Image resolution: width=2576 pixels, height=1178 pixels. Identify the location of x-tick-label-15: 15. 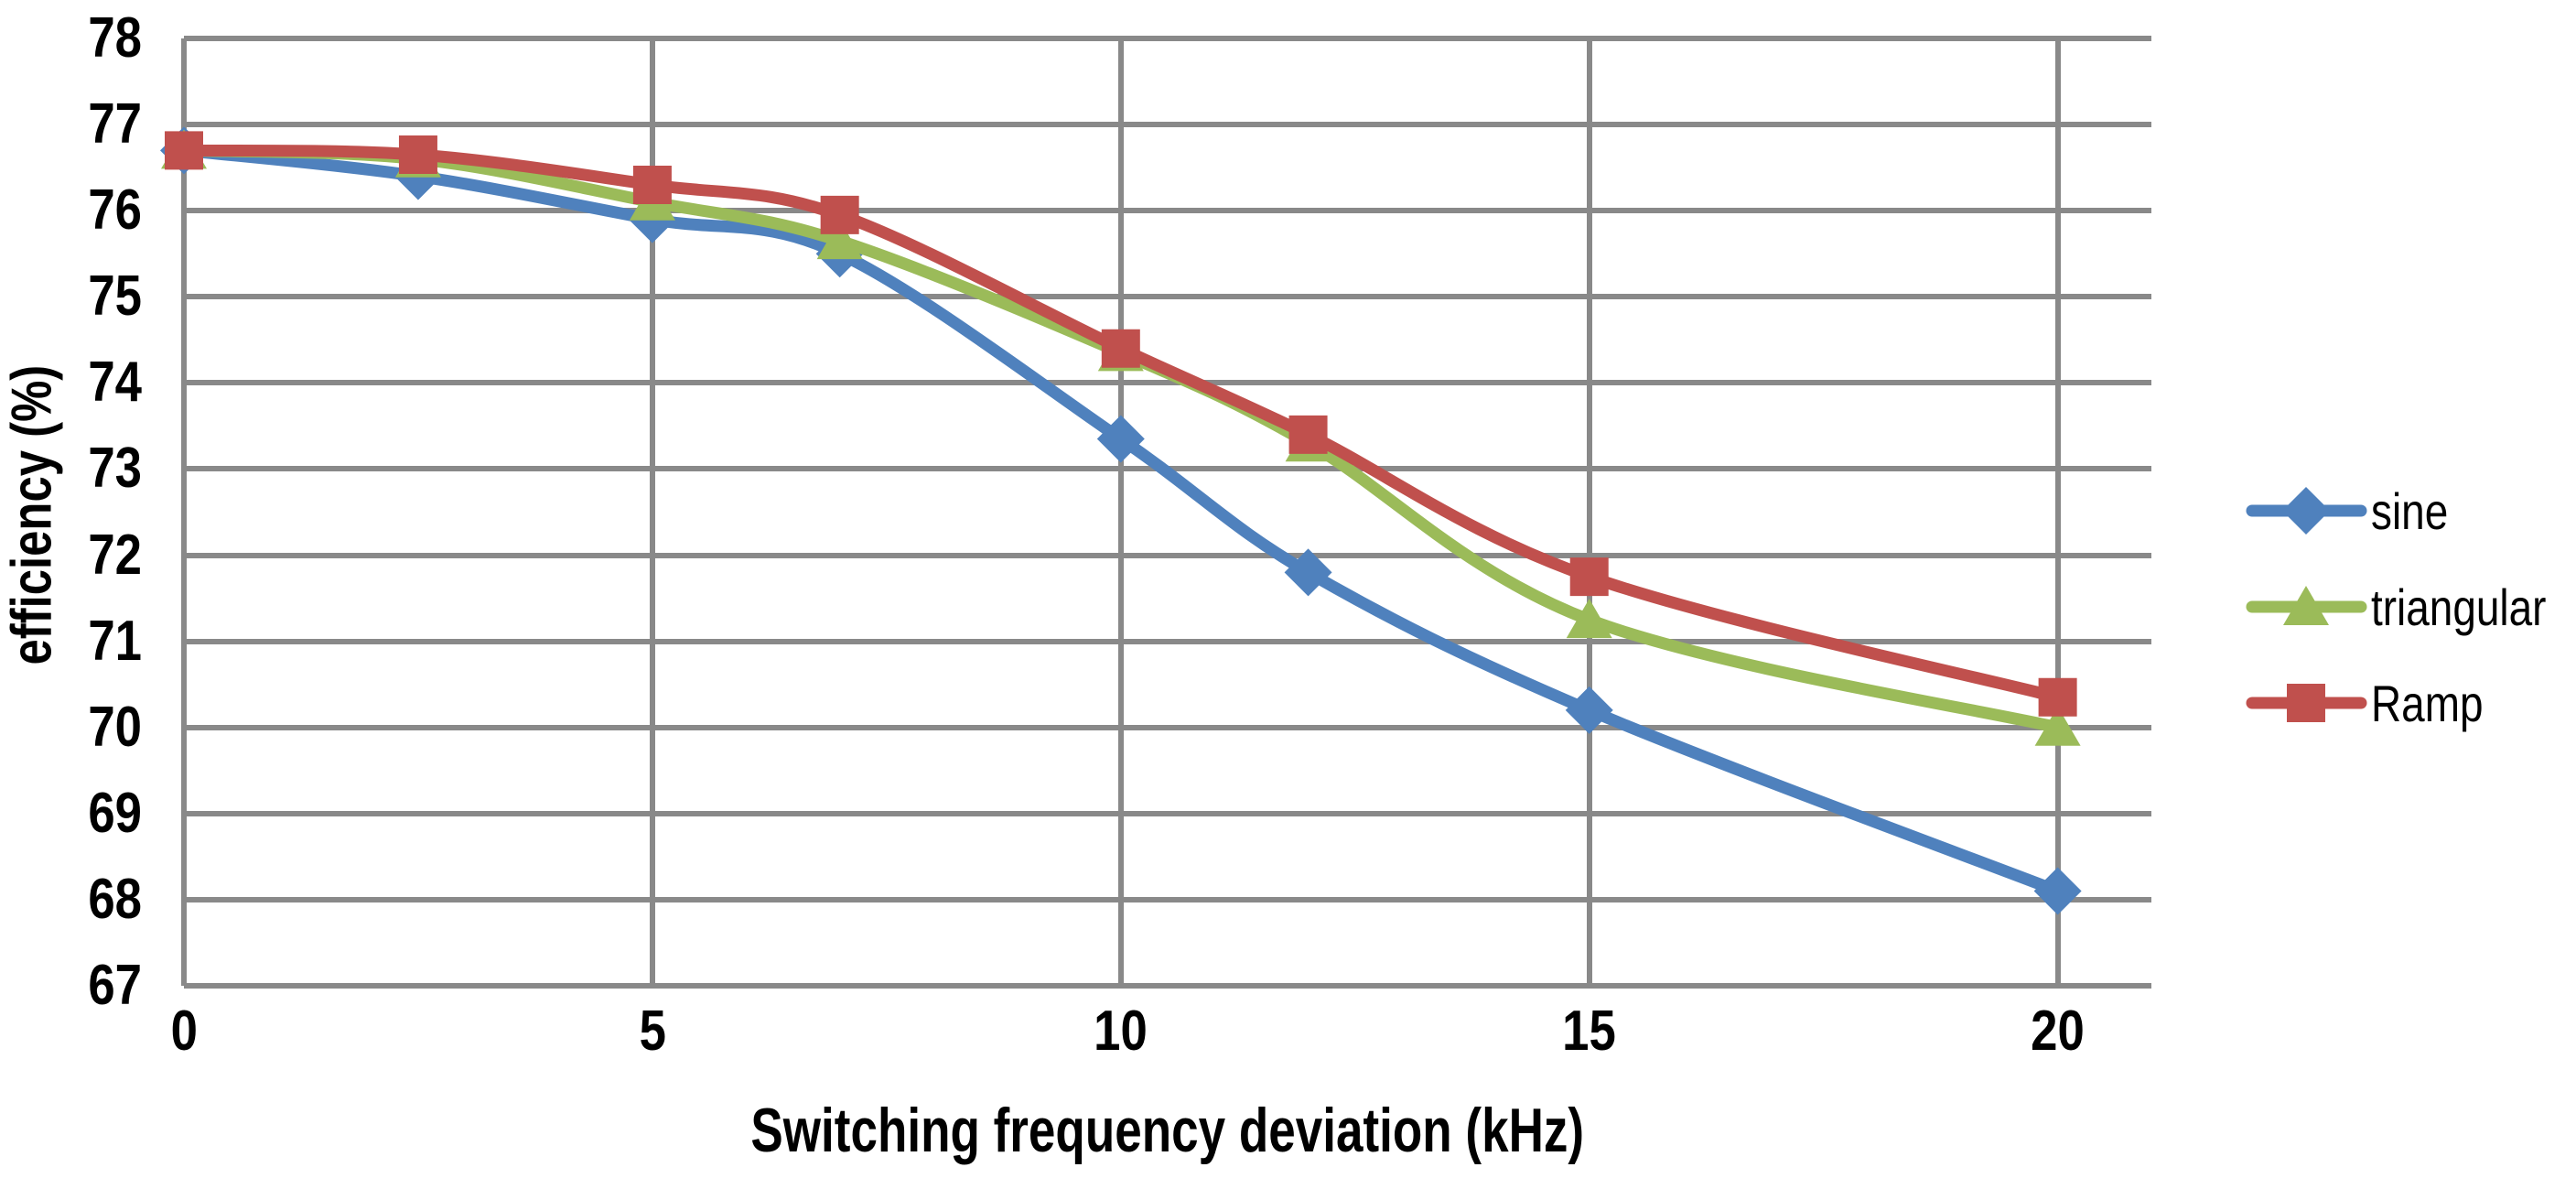
(1589, 1031).